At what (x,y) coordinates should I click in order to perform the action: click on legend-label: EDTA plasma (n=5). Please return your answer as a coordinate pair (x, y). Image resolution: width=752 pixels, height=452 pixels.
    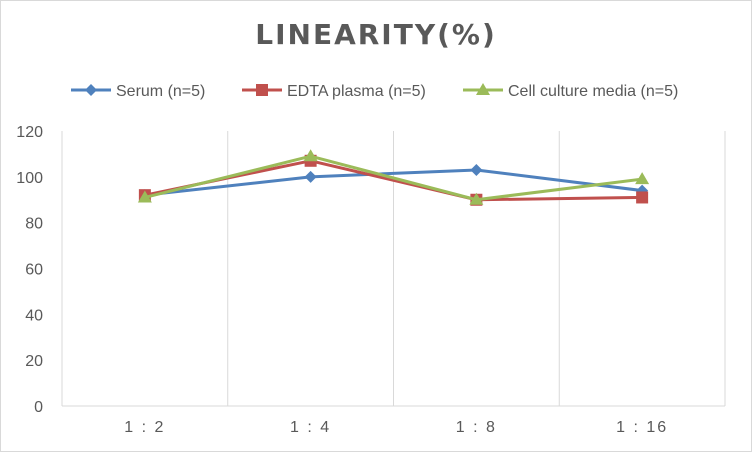
    Looking at the image, I should click on (356, 91).